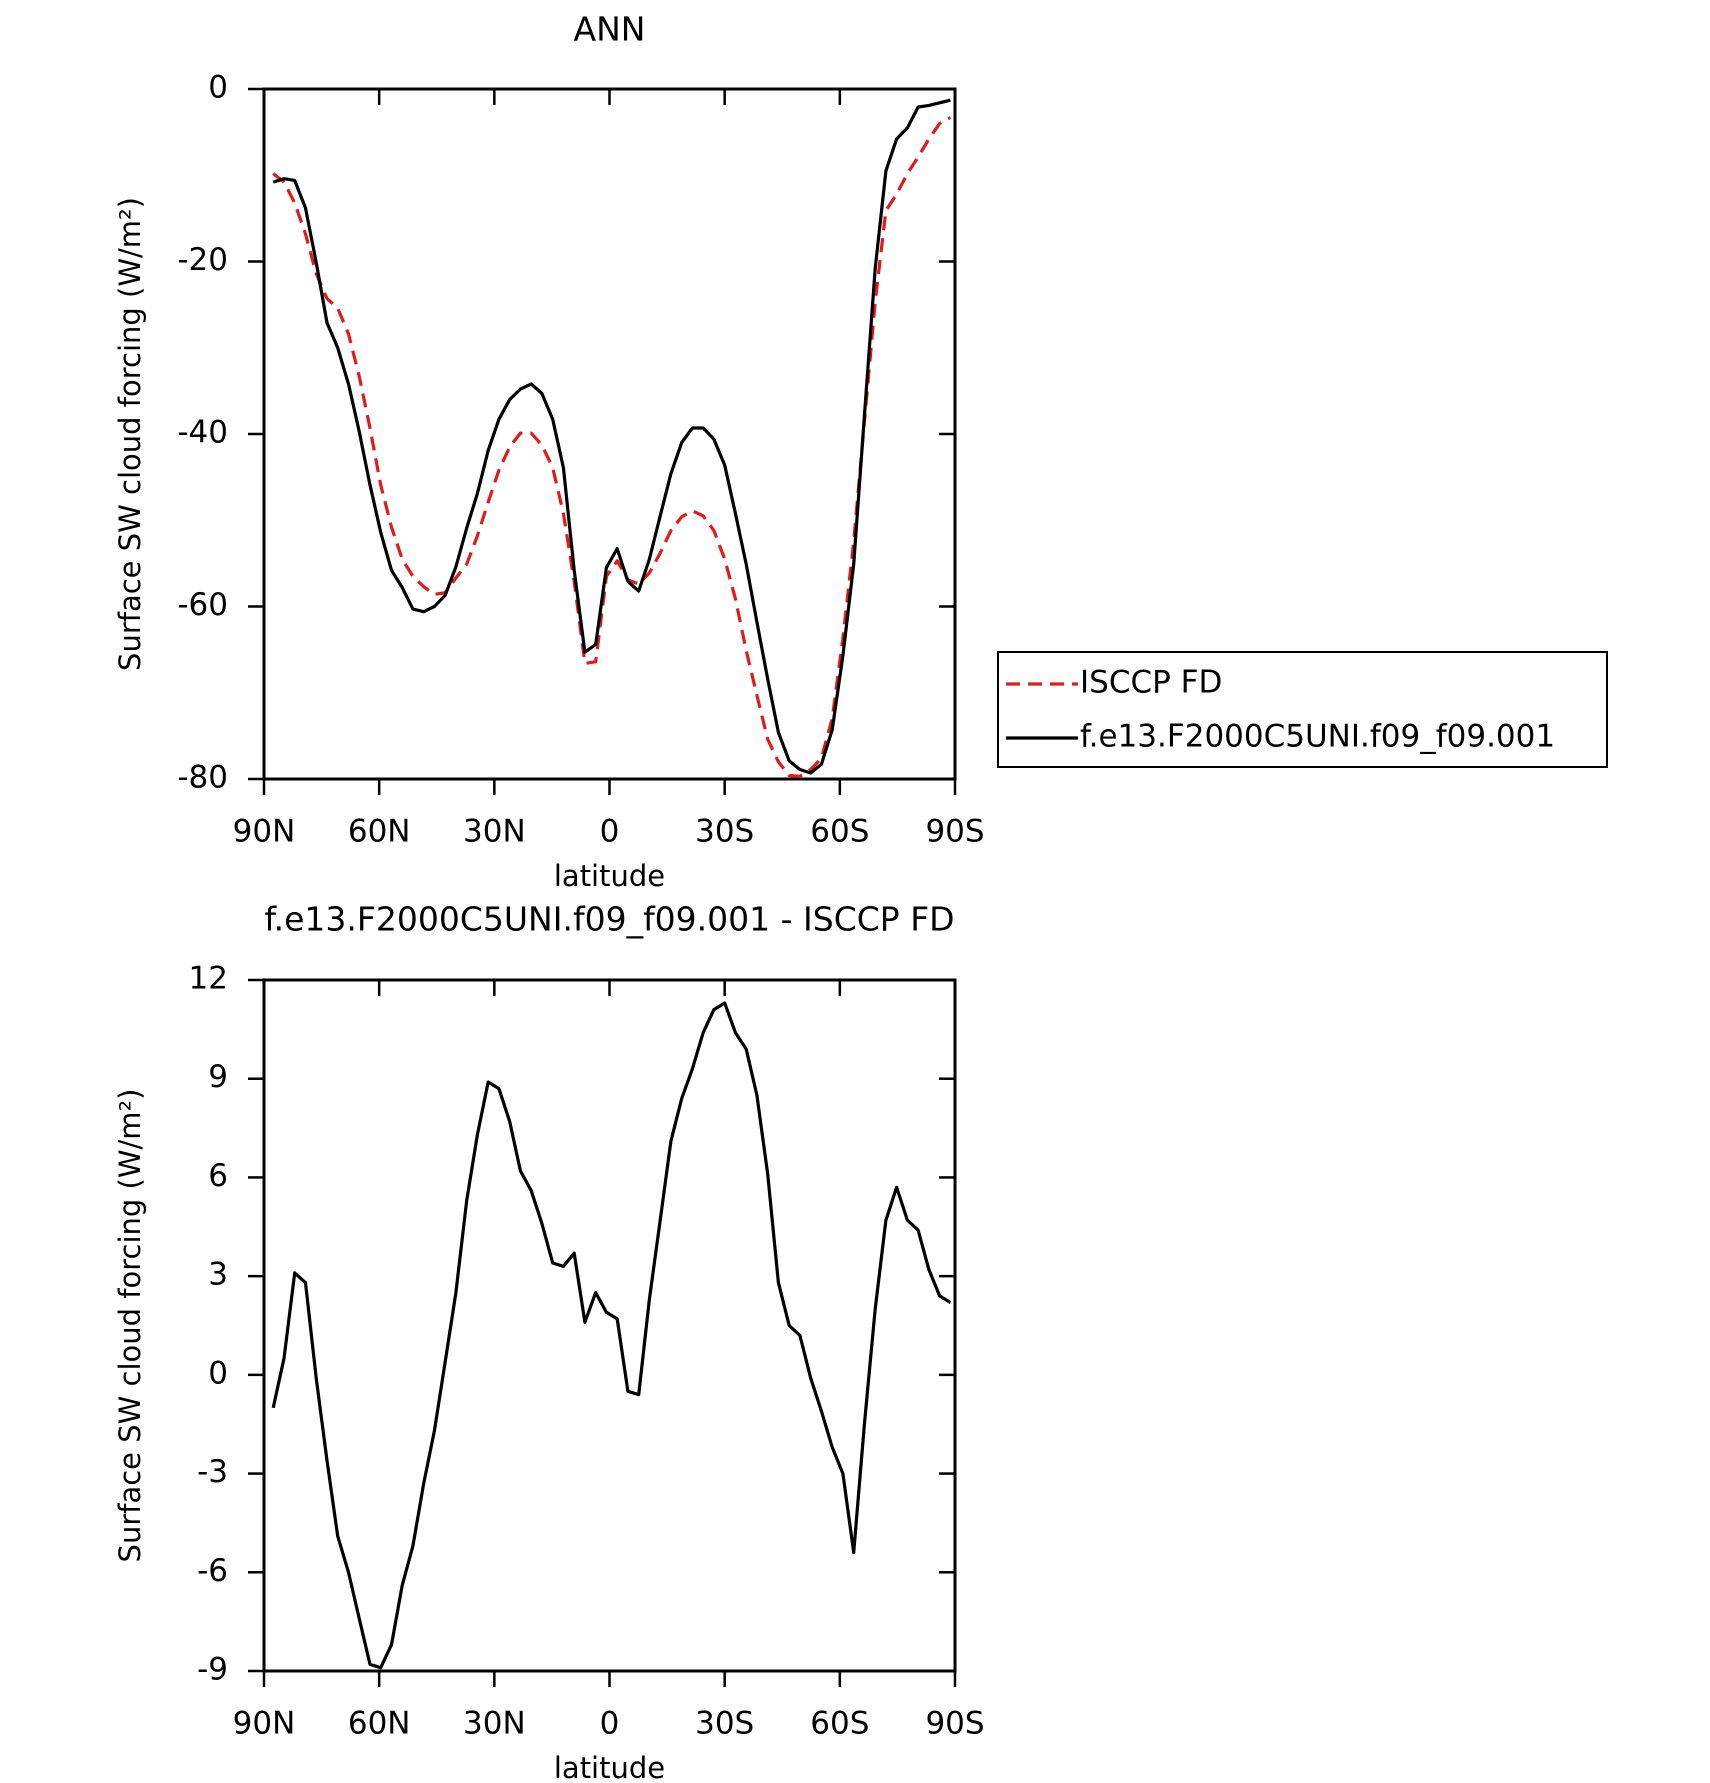  What do you see at coordinates (212, 1472) in the screenshot?
I see `y-tick-label: -3` at bounding box center [212, 1472].